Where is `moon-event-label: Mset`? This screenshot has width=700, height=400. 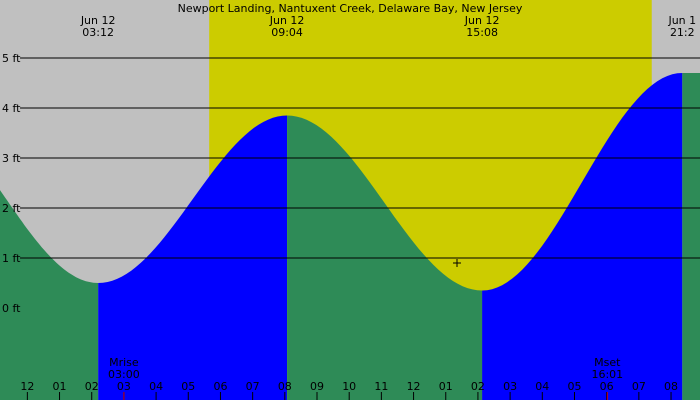
moon-event-label: Mset is located at coordinates (607, 362).